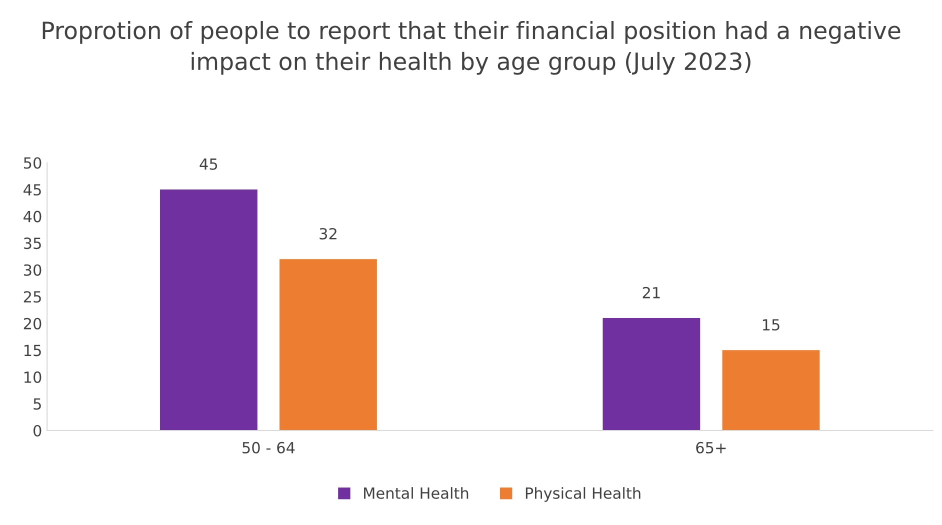  I want to click on y-tick-label: 15, so click(32, 350).